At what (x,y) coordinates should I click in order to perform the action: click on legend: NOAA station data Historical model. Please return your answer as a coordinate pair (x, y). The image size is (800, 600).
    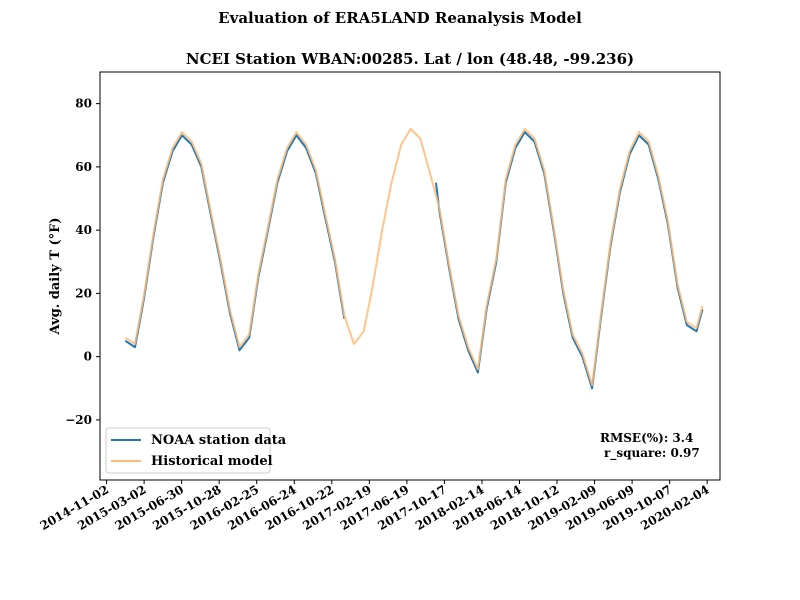
    Looking at the image, I should click on (196, 450).